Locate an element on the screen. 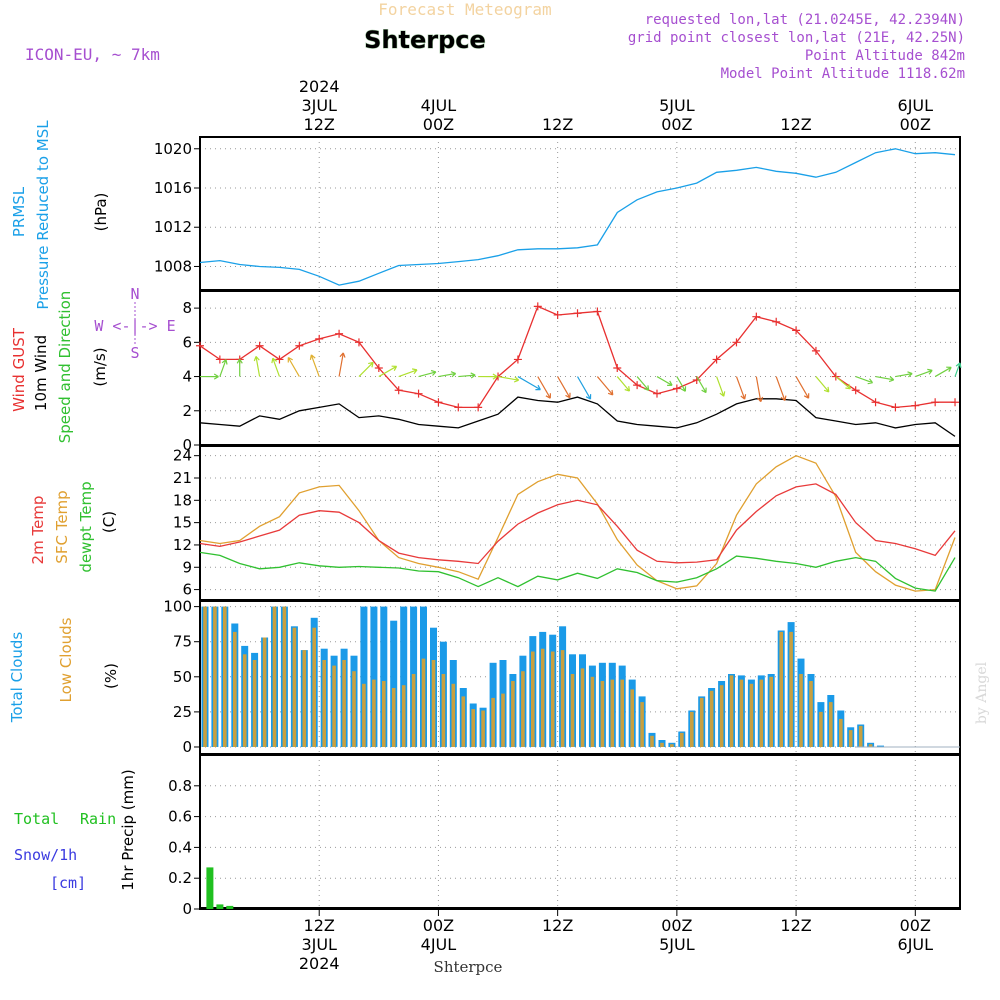 The height and width of the screenshot is (1000, 1000). point-altitude: Point Altitude 842m is located at coordinates (885, 56).